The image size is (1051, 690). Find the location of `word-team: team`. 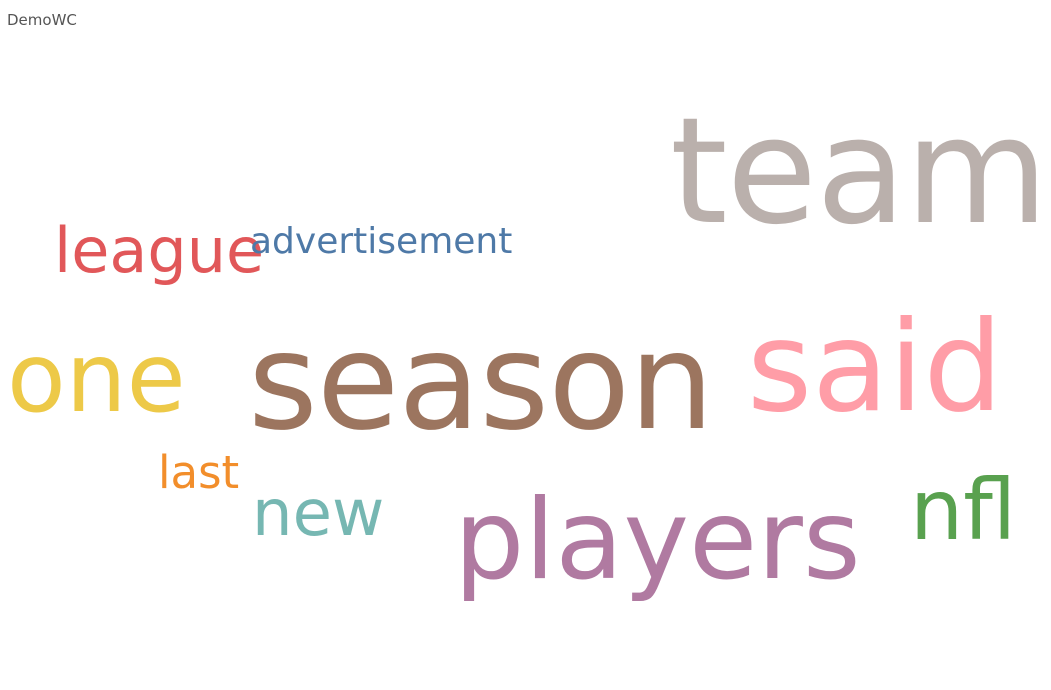

word-team: team is located at coordinates (859, 171).